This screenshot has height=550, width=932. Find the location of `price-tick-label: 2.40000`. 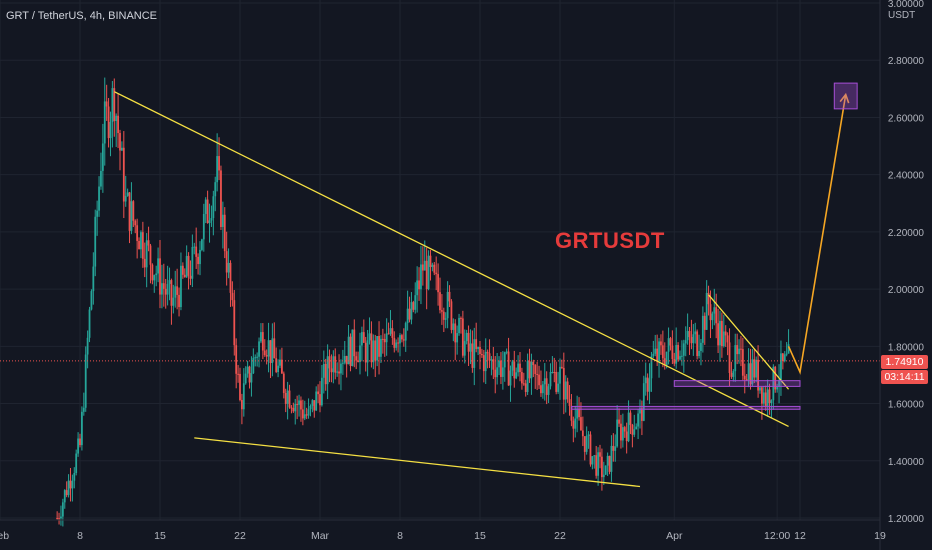

price-tick-label: 2.40000 is located at coordinates (906, 176).